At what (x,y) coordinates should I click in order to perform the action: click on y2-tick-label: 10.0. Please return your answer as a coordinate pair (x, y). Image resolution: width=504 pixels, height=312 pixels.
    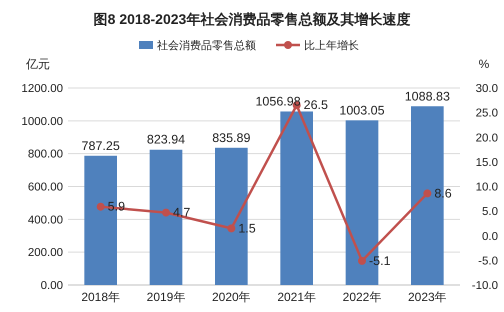
    Looking at the image, I should click on (487, 188).